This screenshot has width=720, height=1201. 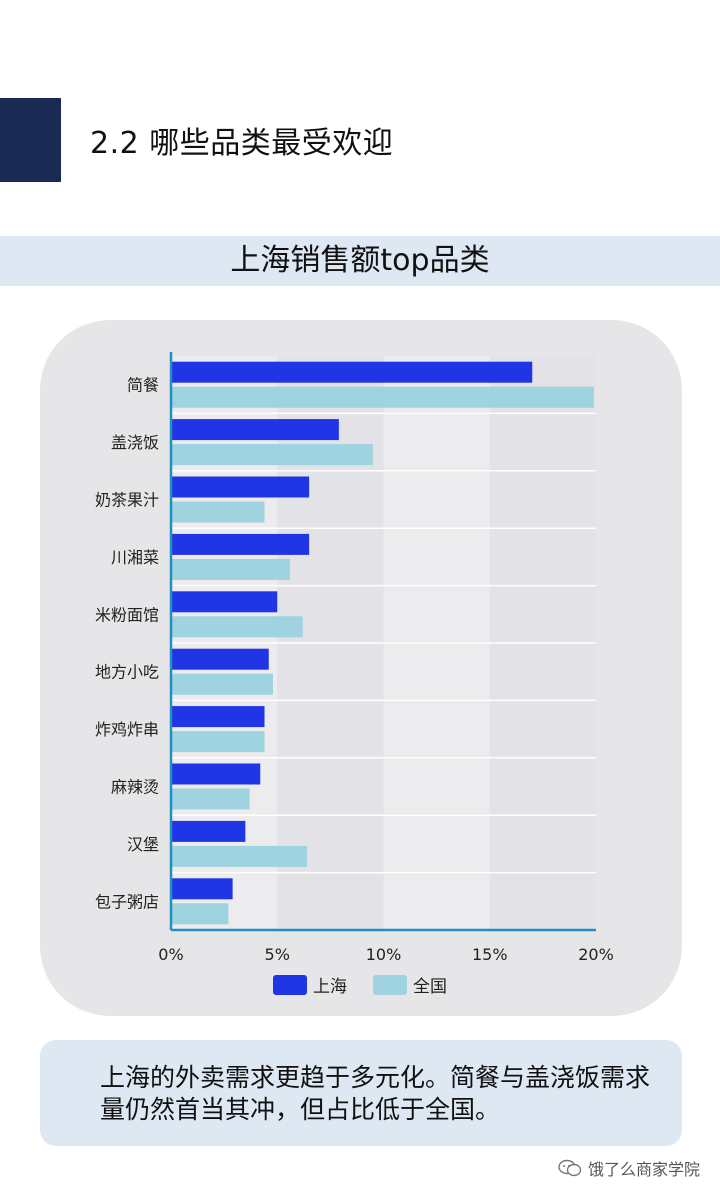 What do you see at coordinates (390, 985) in the screenshot?
I see `legend-swatch-national` at bounding box center [390, 985].